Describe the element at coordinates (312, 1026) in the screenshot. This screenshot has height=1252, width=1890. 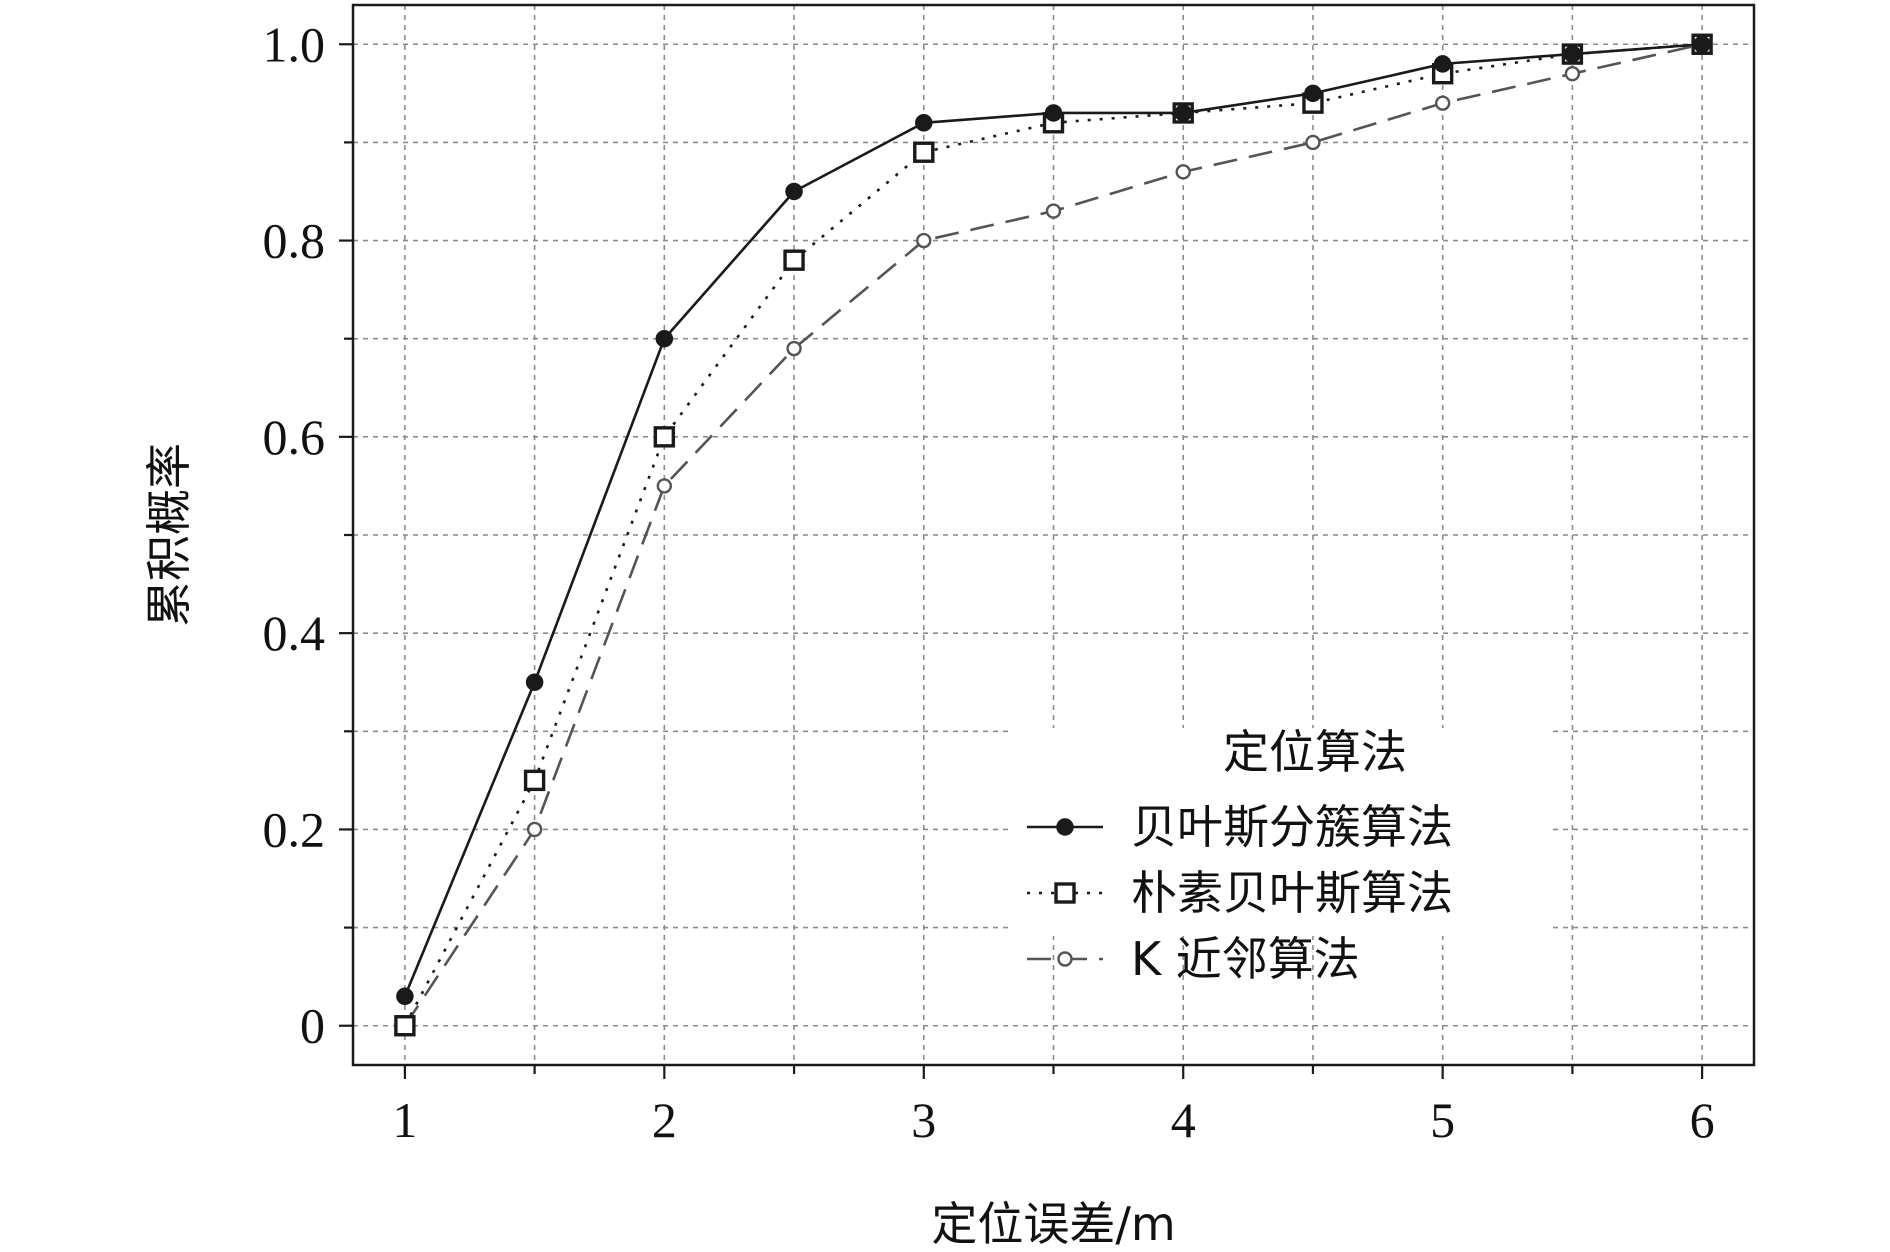
I see `y-tick-label: 0` at that location.